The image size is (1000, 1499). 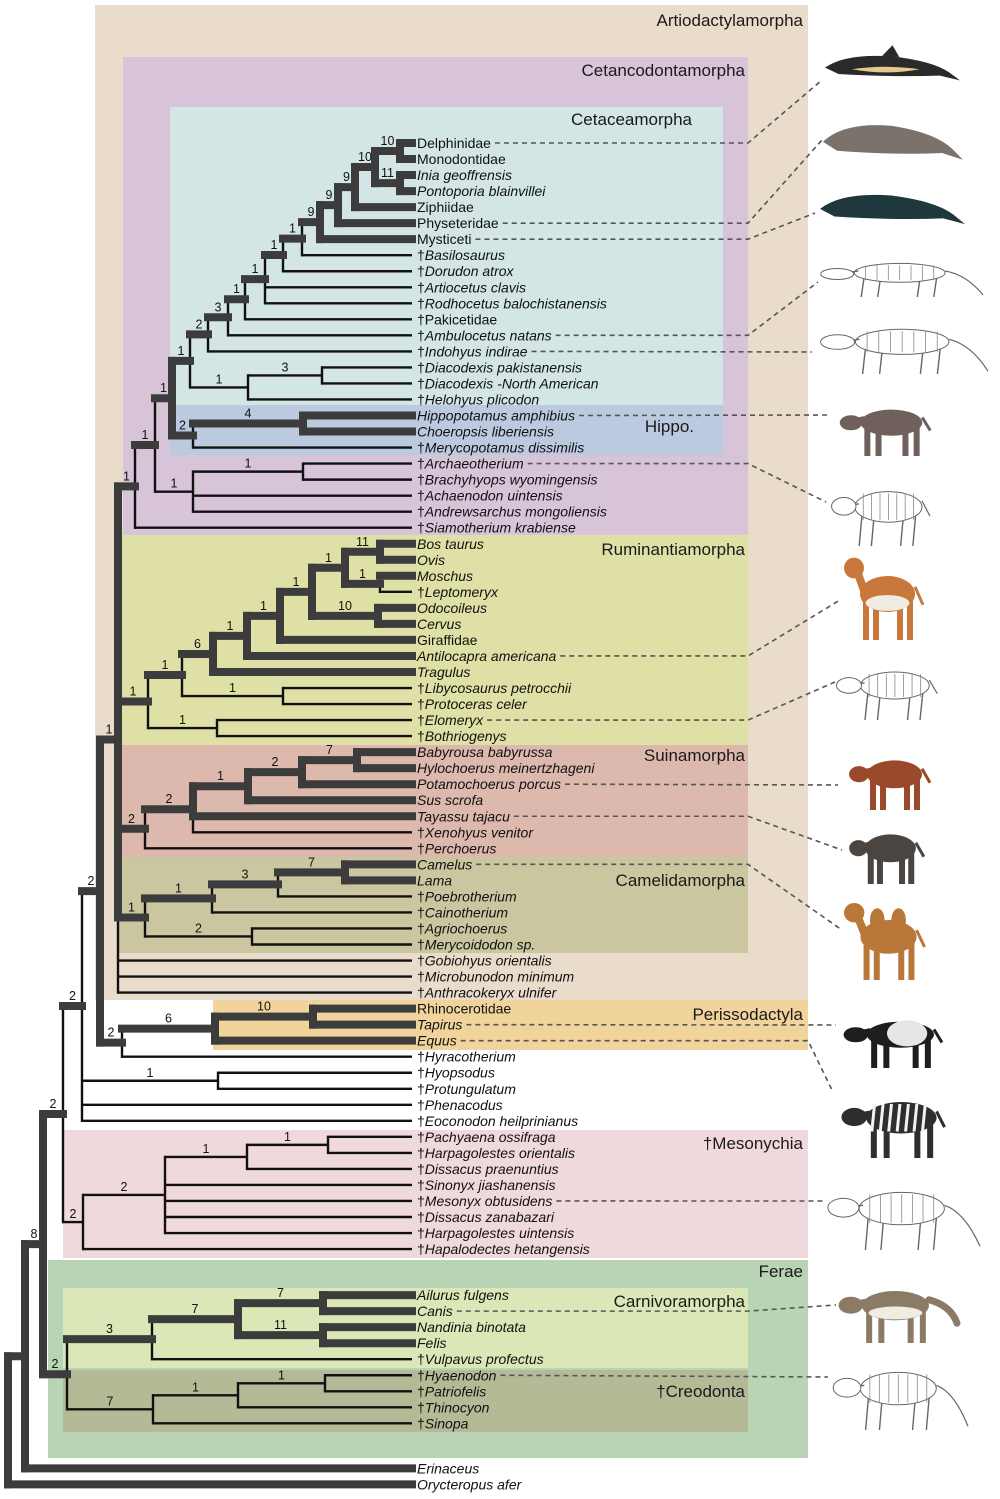 What do you see at coordinates (486, 1185) in the screenshot?
I see `taxon-label-sinonyx-jiashanensis: †Sinonyx jiashanensis` at bounding box center [486, 1185].